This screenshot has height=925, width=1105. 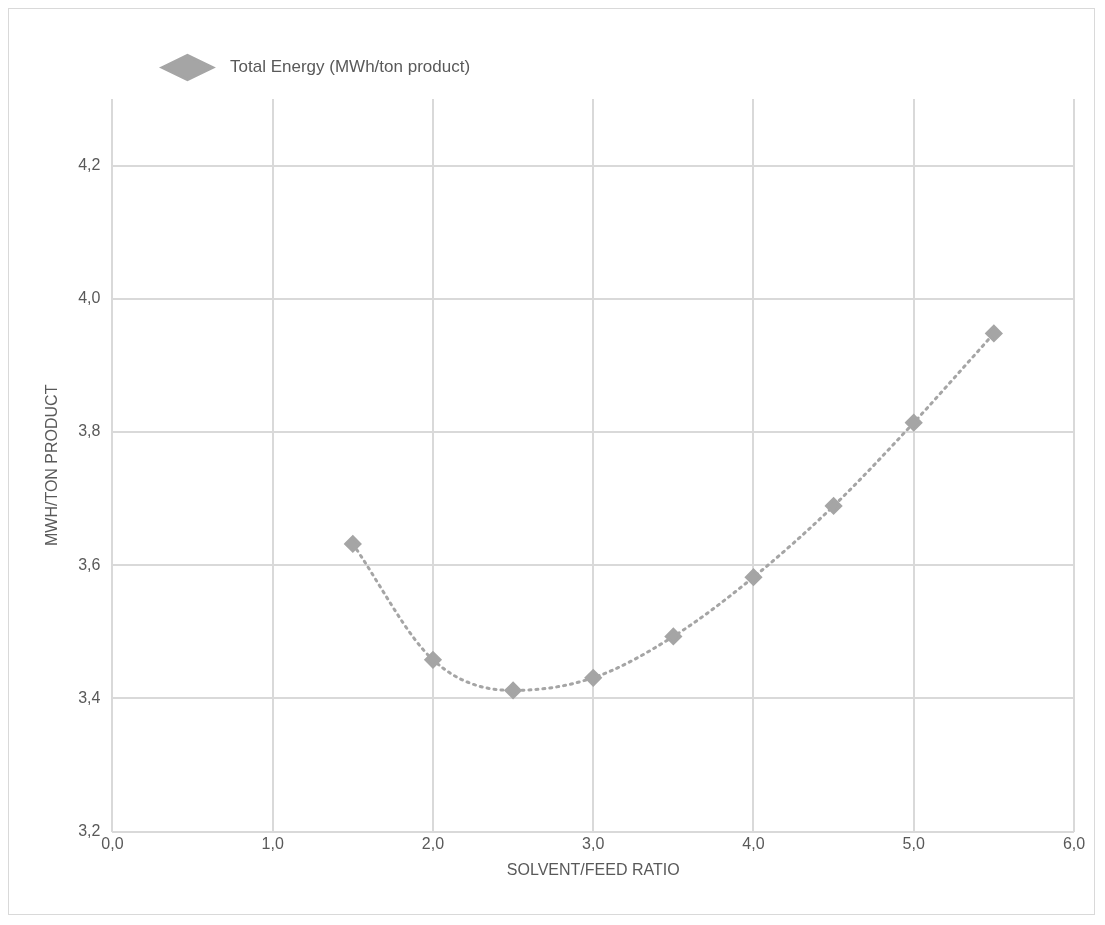 What do you see at coordinates (1074, 843) in the screenshot?
I see `x-tick-label: 6,0` at bounding box center [1074, 843].